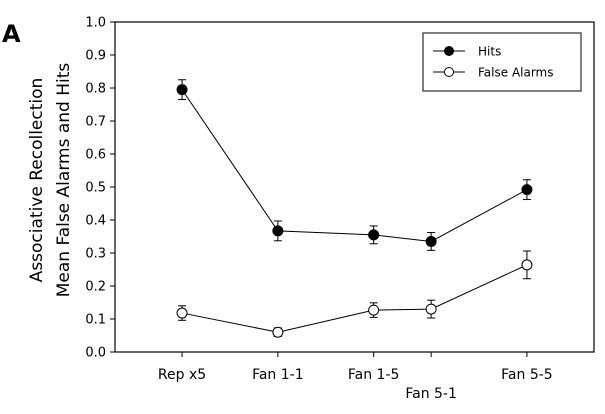  I want to click on y-tick-label-1: 0.1, so click(95, 320).